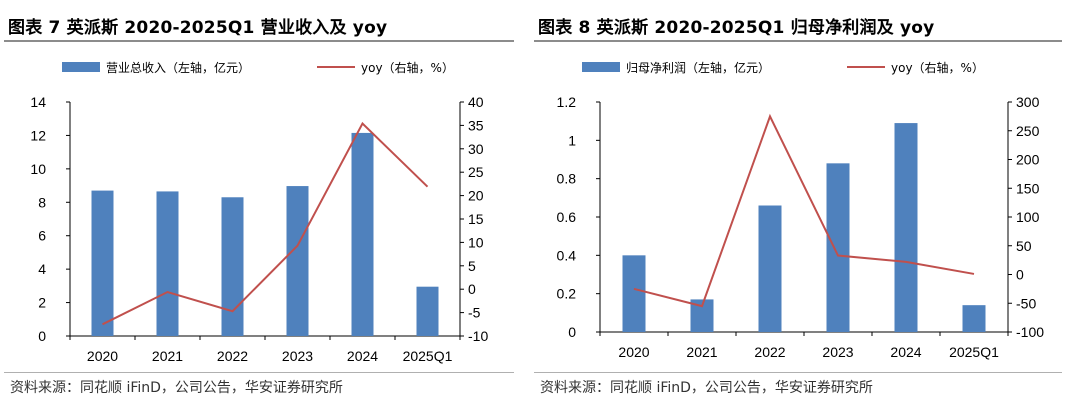  Describe the element at coordinates (567, 179) in the screenshot. I see `left-y-tick-label: 0.8` at that location.